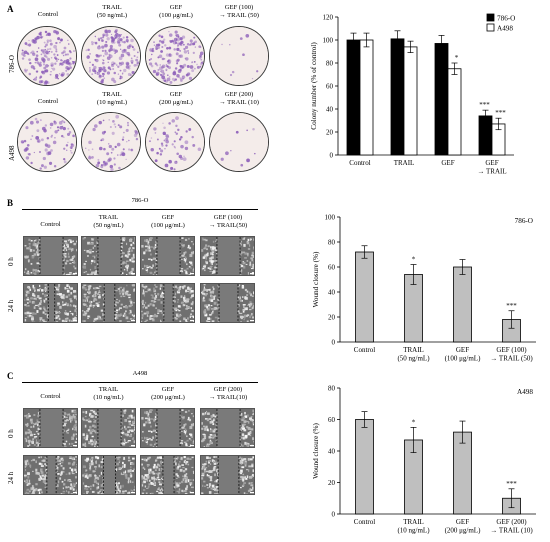  What do you see at coordinates (511, 350) in the screenshot?
I see `x-tick-label: GEF (100)` at bounding box center [511, 350].